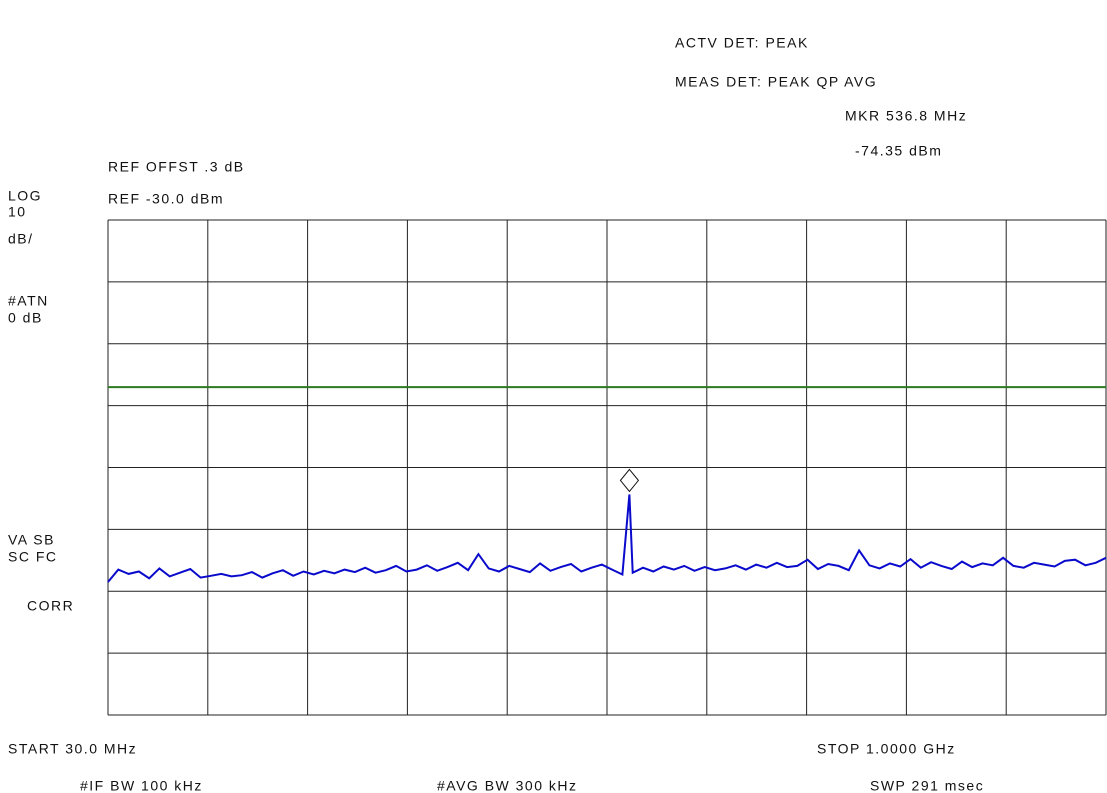 The height and width of the screenshot is (793, 1107). I want to click on if-bw: #IF BW 100 kHz, so click(141, 785).